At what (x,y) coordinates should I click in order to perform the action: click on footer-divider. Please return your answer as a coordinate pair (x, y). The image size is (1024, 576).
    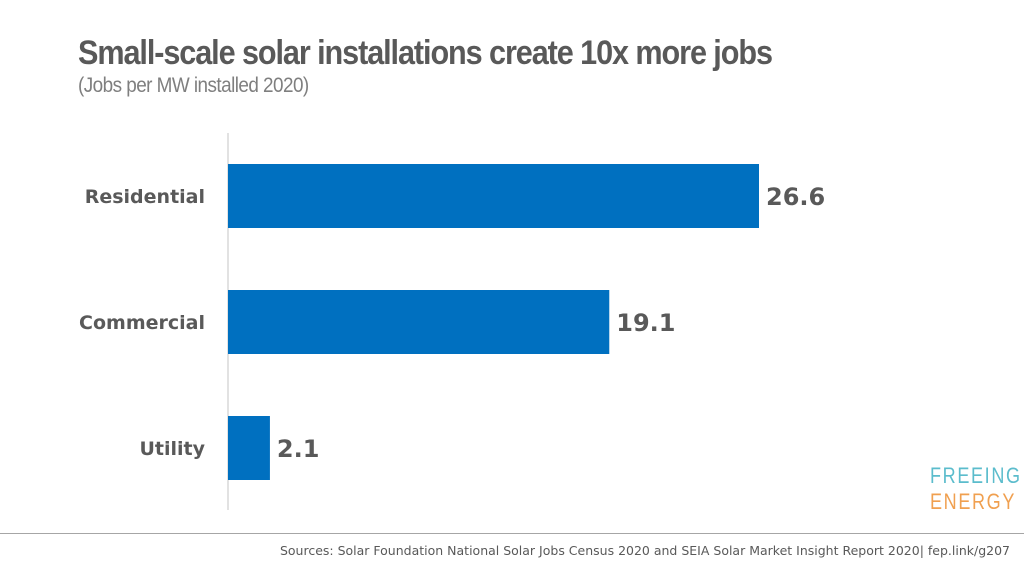
    Looking at the image, I should click on (512, 533).